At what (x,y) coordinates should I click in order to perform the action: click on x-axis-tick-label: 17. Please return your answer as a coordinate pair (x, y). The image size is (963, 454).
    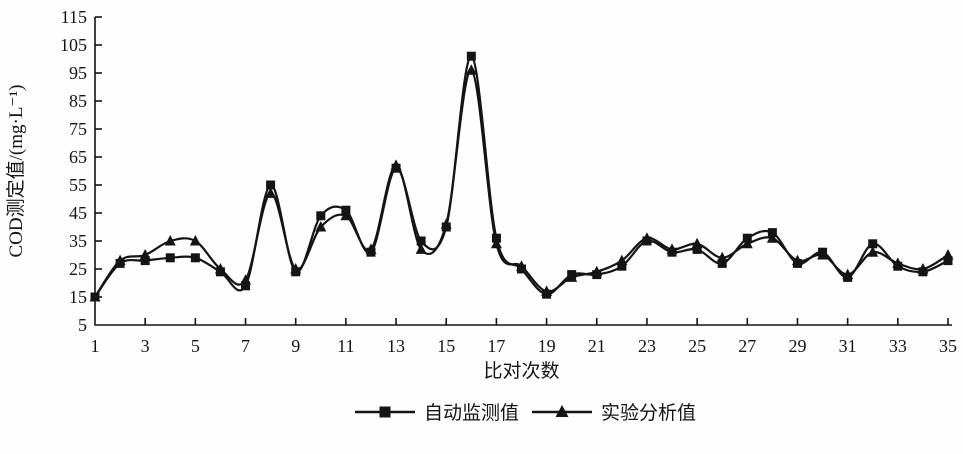
    Looking at the image, I should click on (496, 346).